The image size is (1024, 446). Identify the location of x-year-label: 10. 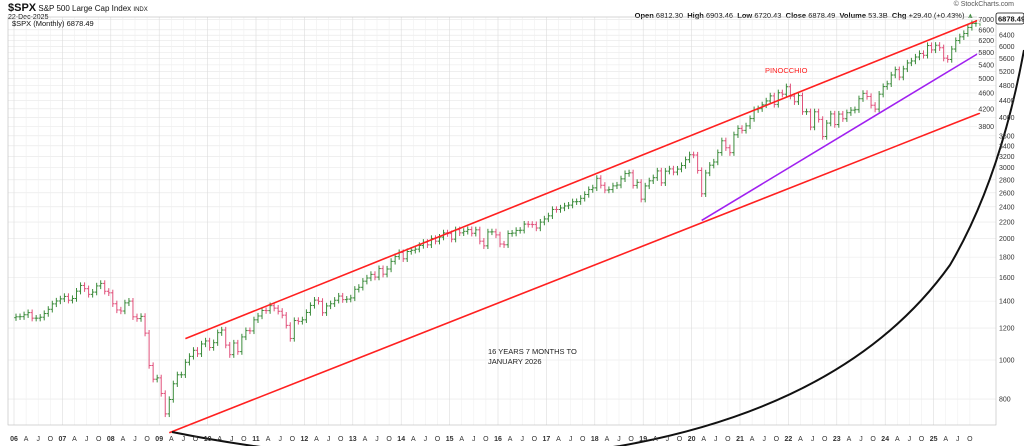
(208, 439).